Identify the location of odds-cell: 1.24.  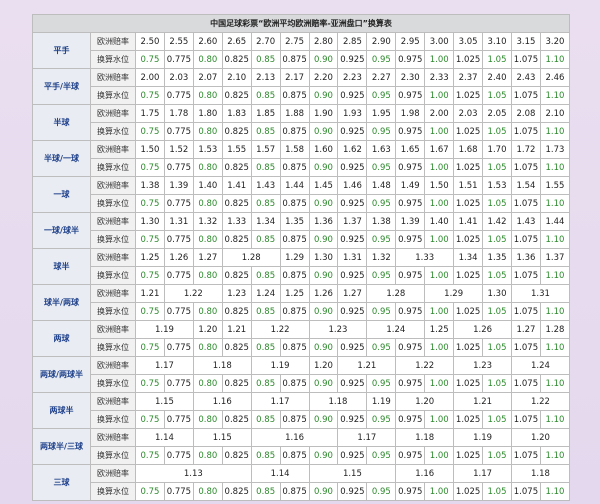
(396, 329).